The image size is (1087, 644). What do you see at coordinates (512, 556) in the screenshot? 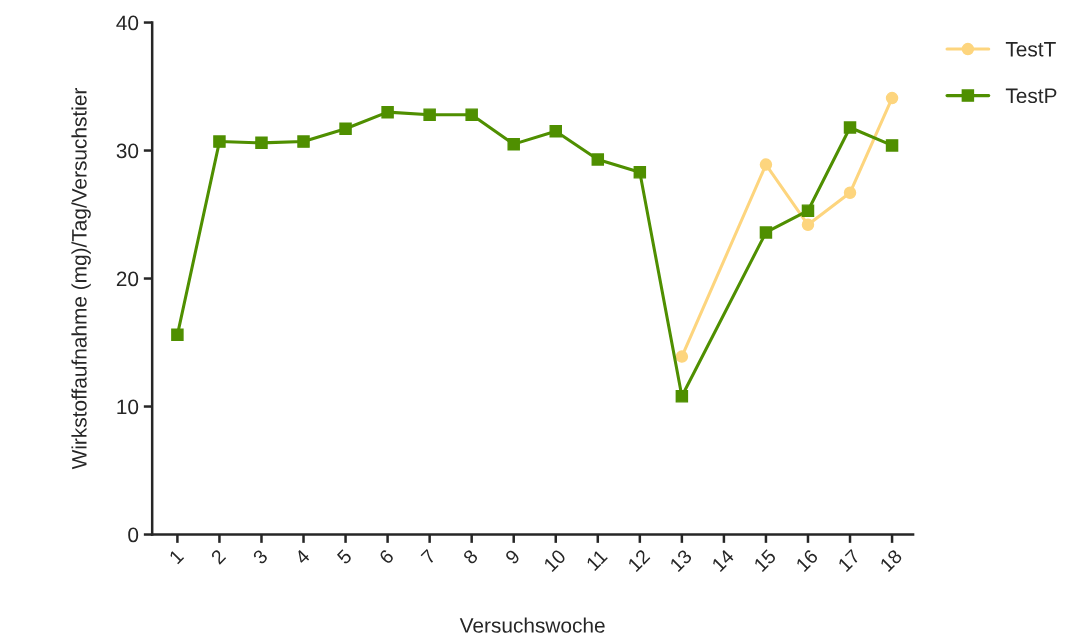
I see `x-tick-label: 9` at bounding box center [512, 556].